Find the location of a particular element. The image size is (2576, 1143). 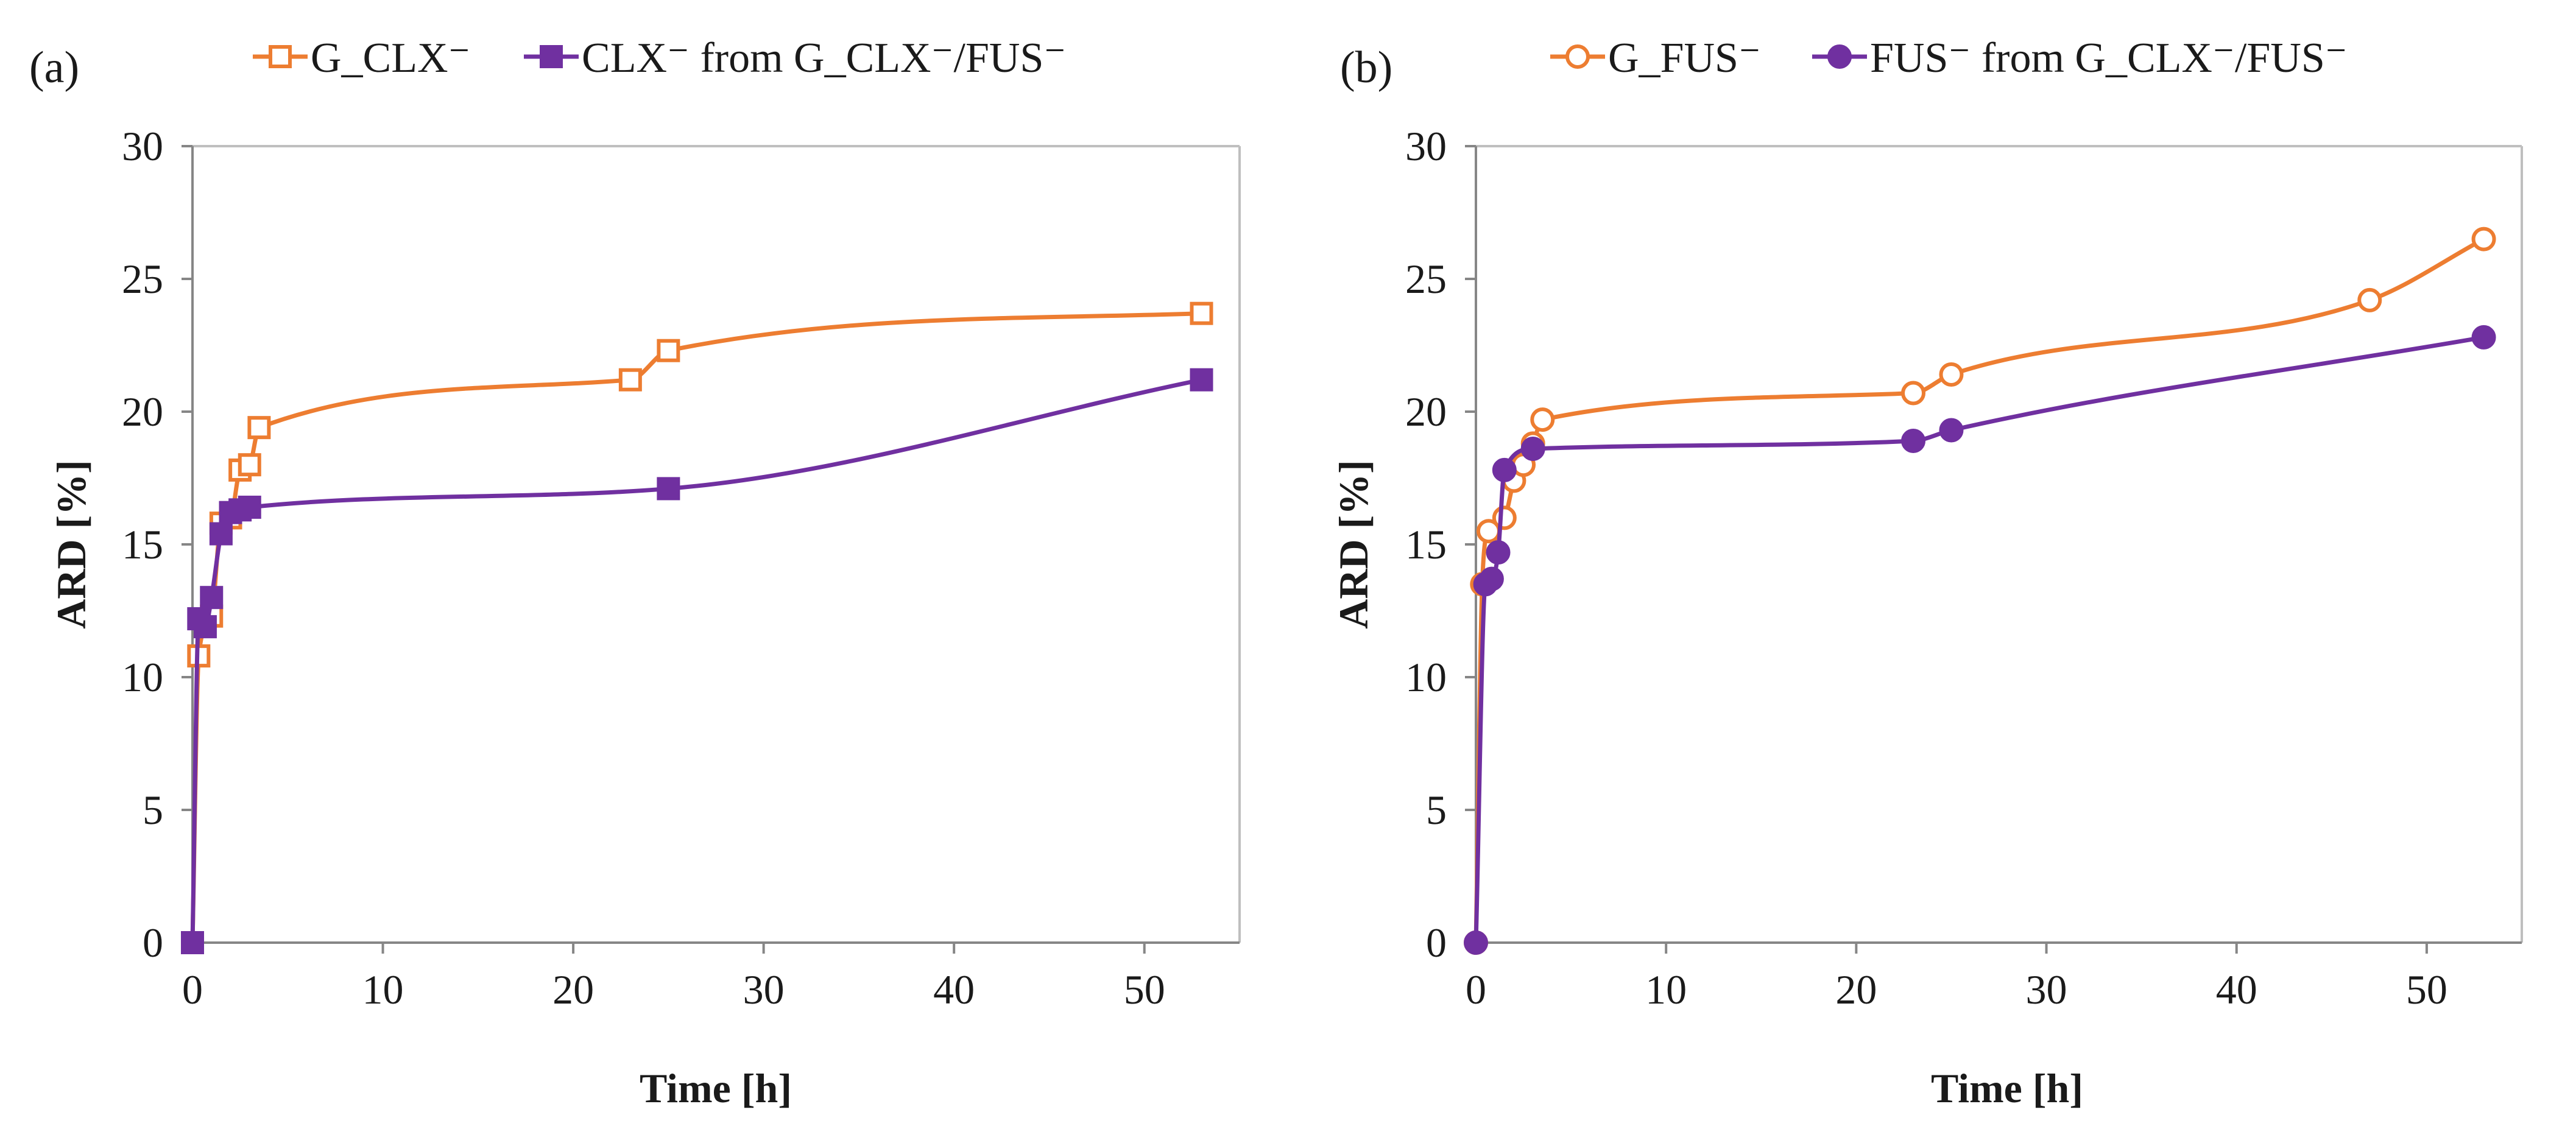

legend-a-s0-label: G_CLX⁻ is located at coordinates (391, 58).